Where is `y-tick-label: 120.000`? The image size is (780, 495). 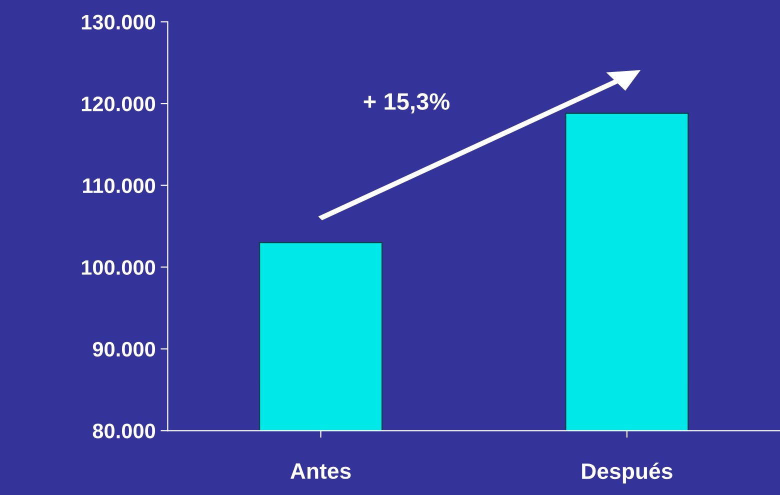 y-tick-label: 120.000 is located at coordinates (119, 104).